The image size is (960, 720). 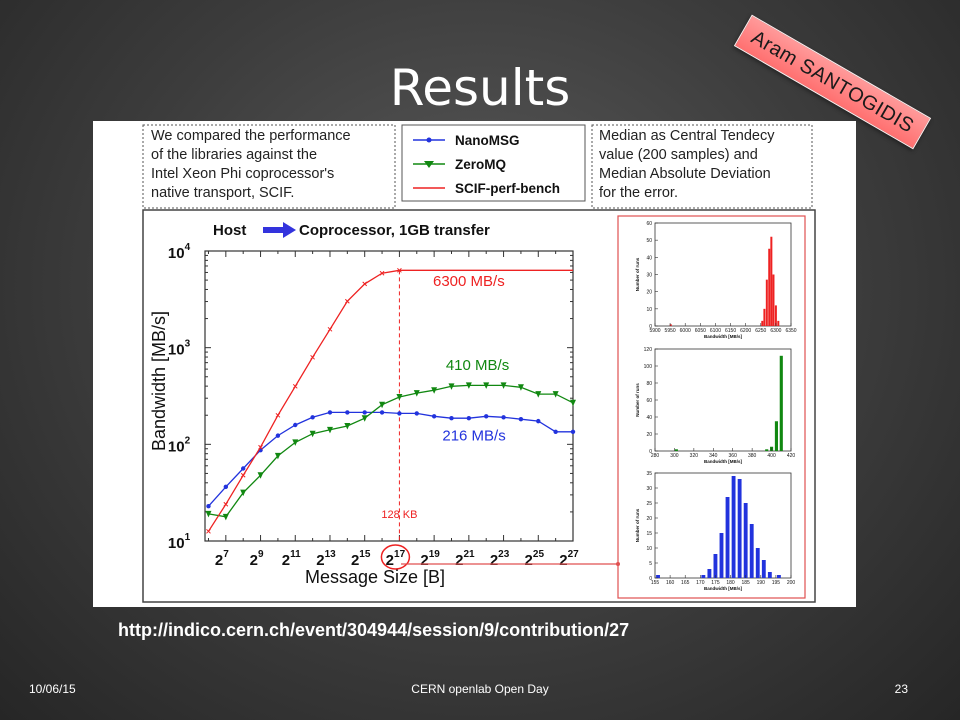 I want to click on hist-y-tick-label: 100, so click(x=648, y=367).